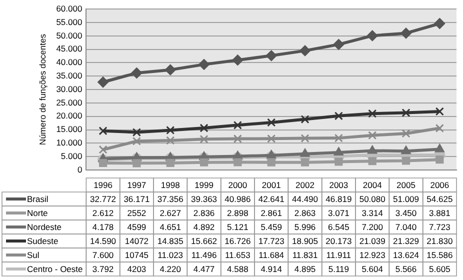  Describe the element at coordinates (69, 62) in the screenshot. I see `y-tick-label: 40.000` at that location.